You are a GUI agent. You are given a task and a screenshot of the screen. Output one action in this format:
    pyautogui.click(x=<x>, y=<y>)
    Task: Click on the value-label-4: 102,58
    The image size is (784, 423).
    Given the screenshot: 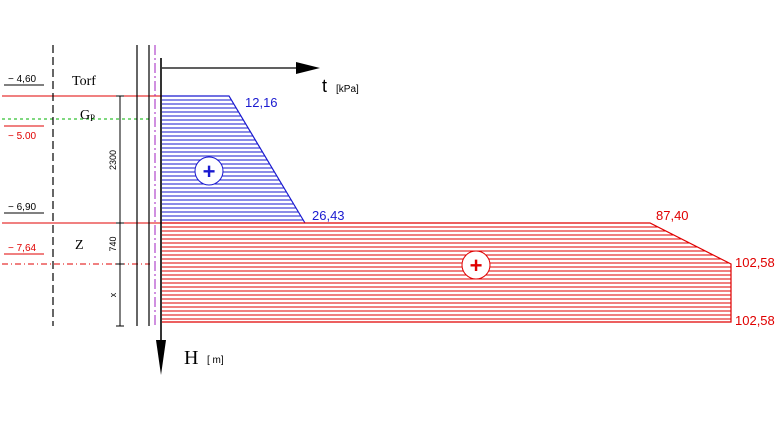 What is the action you would take?
    pyautogui.click(x=755, y=262)
    